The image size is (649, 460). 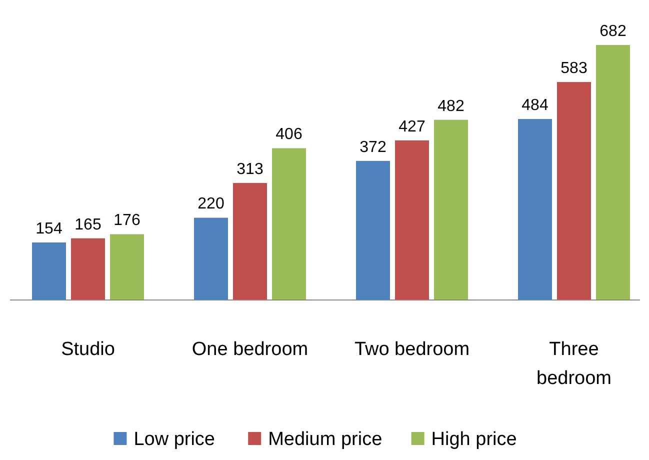 I want to click on x-tick-label: Studio, so click(x=88, y=349).